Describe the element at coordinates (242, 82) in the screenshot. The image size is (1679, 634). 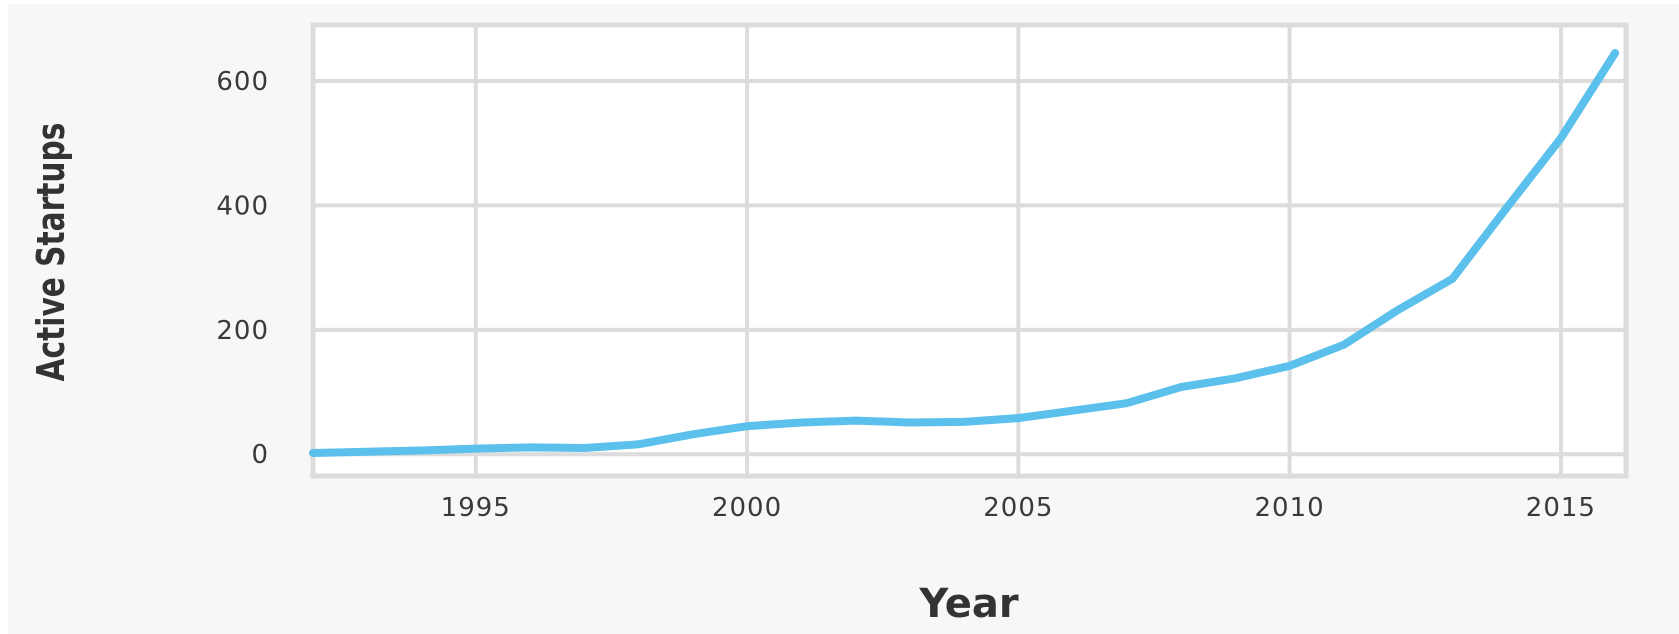
I see `y-tick-label: 600` at that location.